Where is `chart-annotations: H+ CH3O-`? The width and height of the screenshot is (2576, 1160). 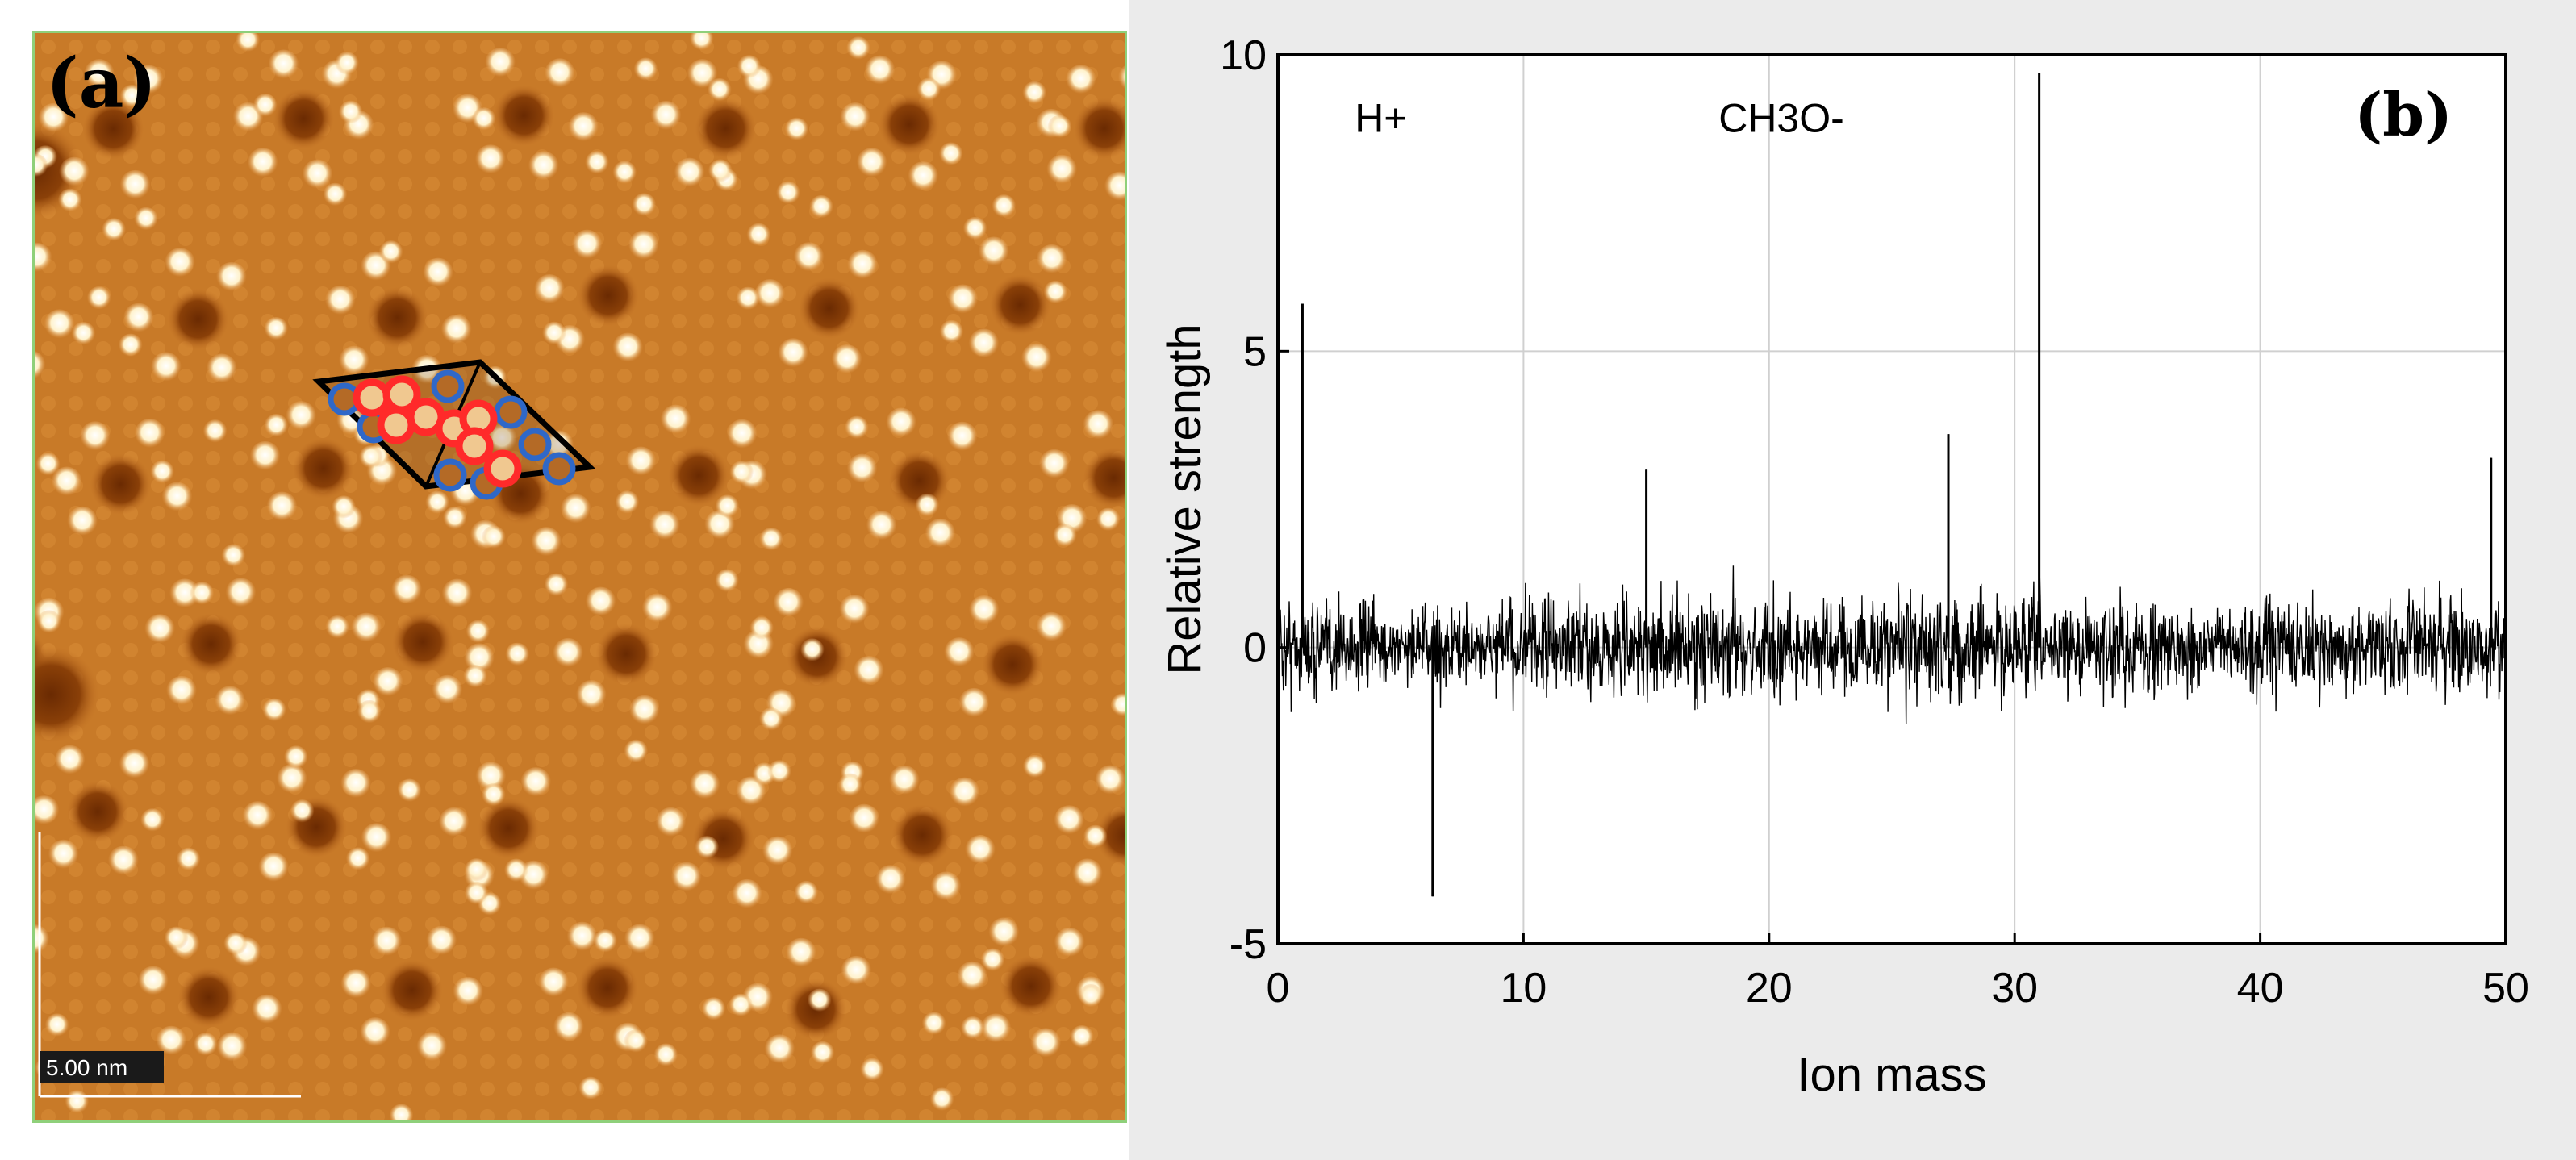
chart-annotations: H+ CH3O- is located at coordinates (1599, 119).